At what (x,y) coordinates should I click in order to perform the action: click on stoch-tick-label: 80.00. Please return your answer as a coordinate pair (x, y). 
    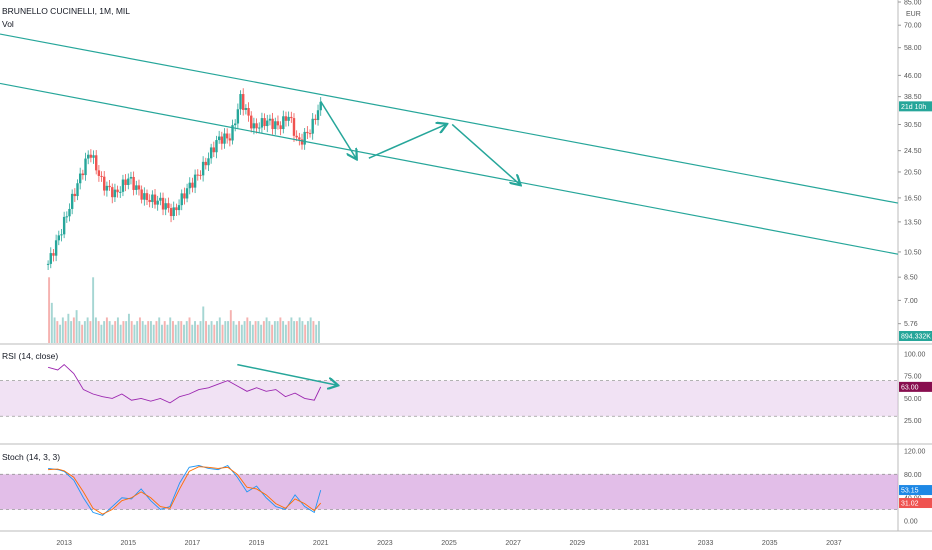
    Looking at the image, I should click on (913, 475).